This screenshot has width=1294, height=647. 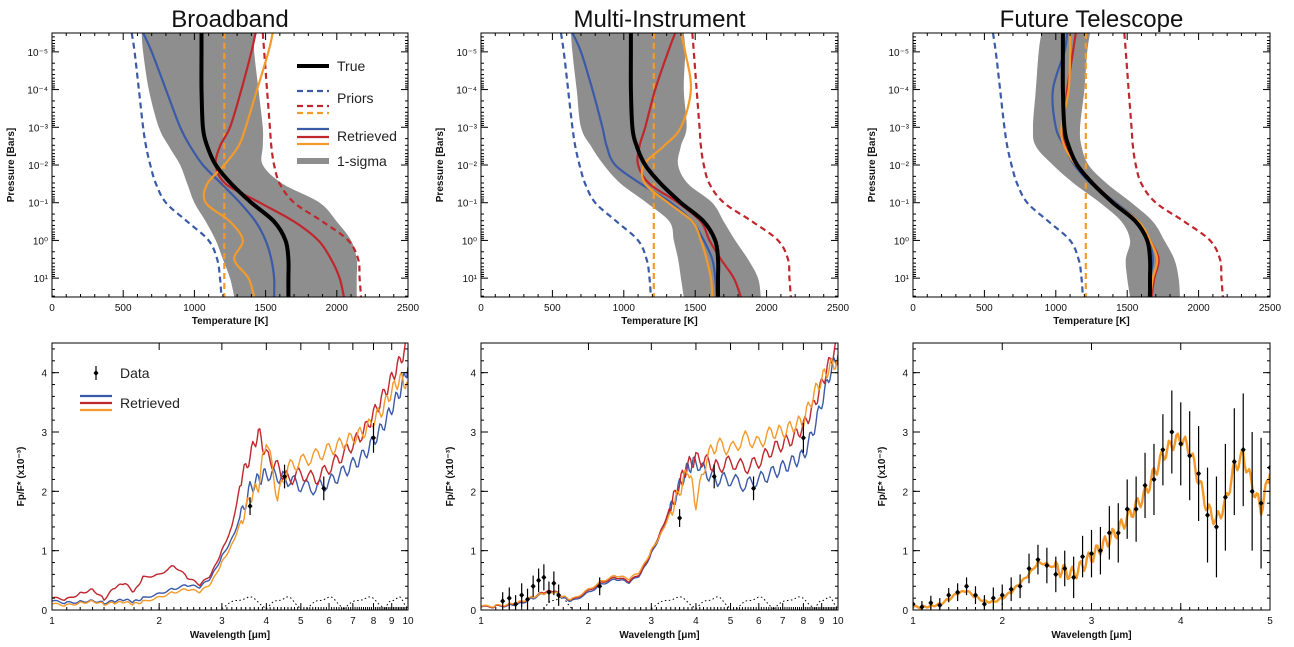 What do you see at coordinates (905, 492) in the screenshot?
I see `y-tick-label: 2` at bounding box center [905, 492].